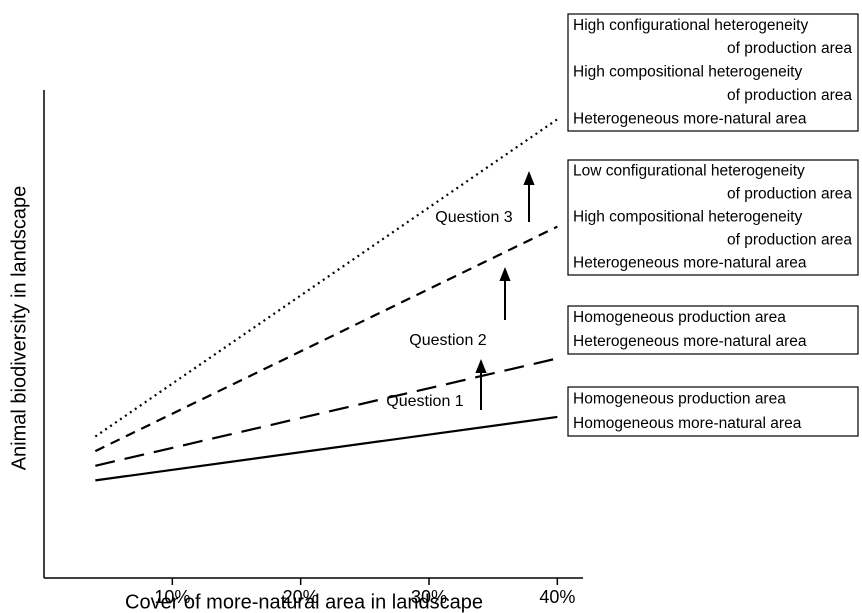 This screenshot has width=862, height=613. I want to click on annotation: Question 3, so click(473, 217).